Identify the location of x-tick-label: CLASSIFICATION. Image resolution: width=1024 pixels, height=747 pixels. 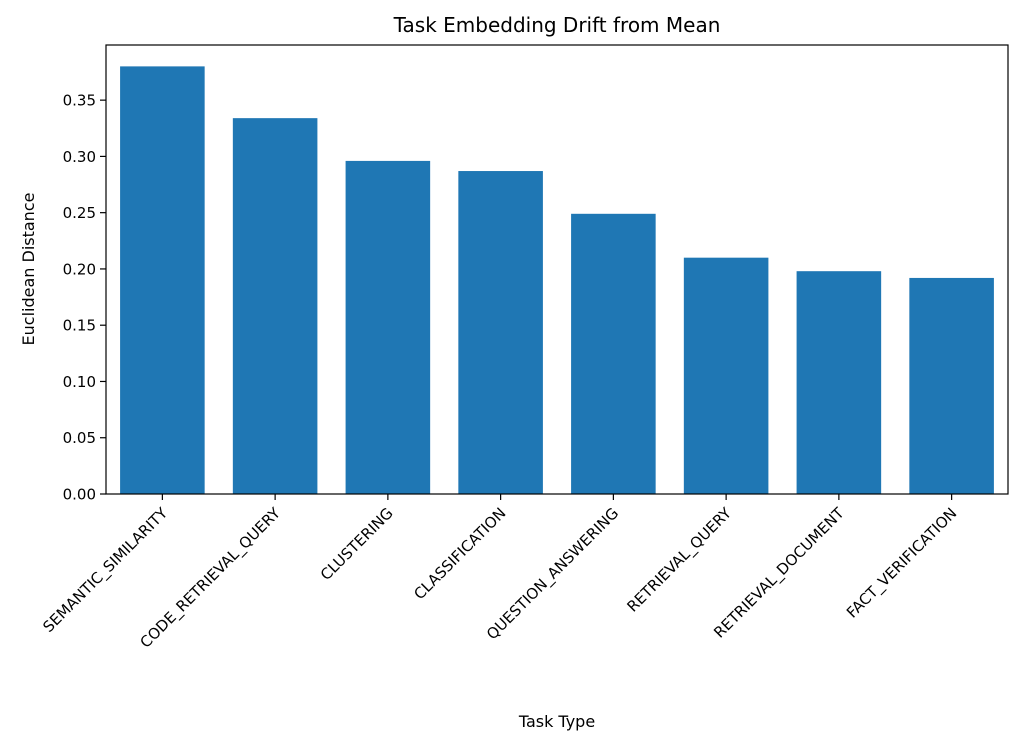
(459, 553).